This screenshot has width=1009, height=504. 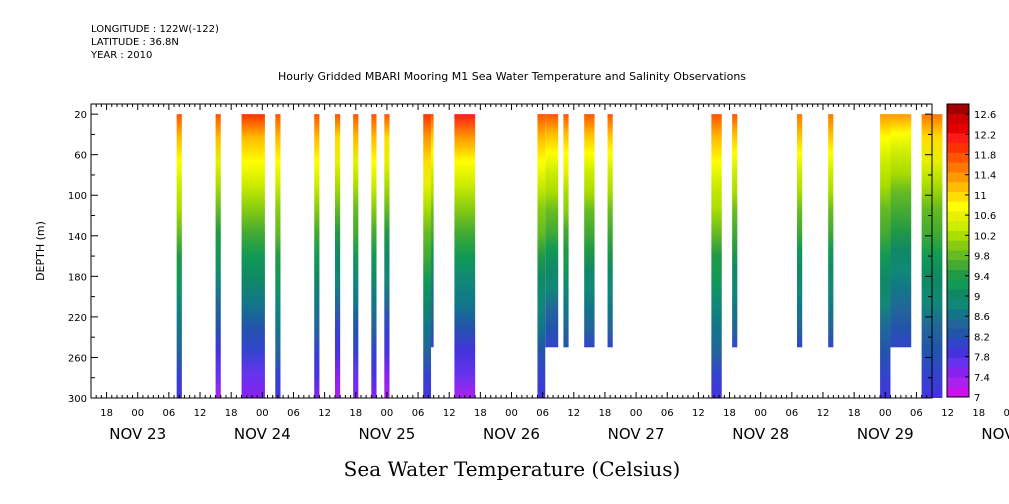 I want to click on colorbar-label: 11.4, so click(x=985, y=176).